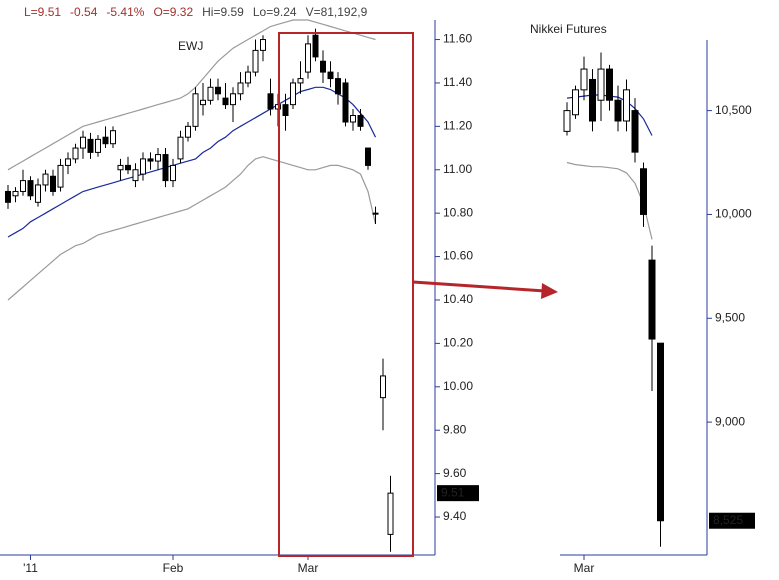 Image resolution: width=779 pixels, height=580 pixels. Describe the element at coordinates (479, 286) in the screenshot. I see `arrow-shaft` at that location.